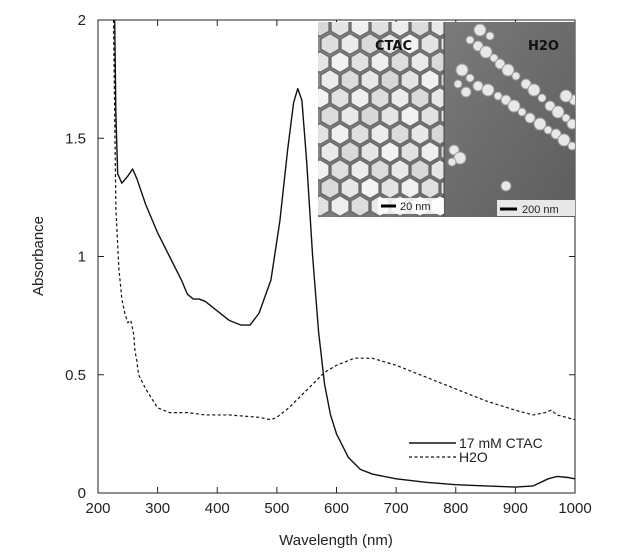 The image size is (629, 552). I want to click on legend-label-ctac: 17 mM CTAC, so click(501, 443).